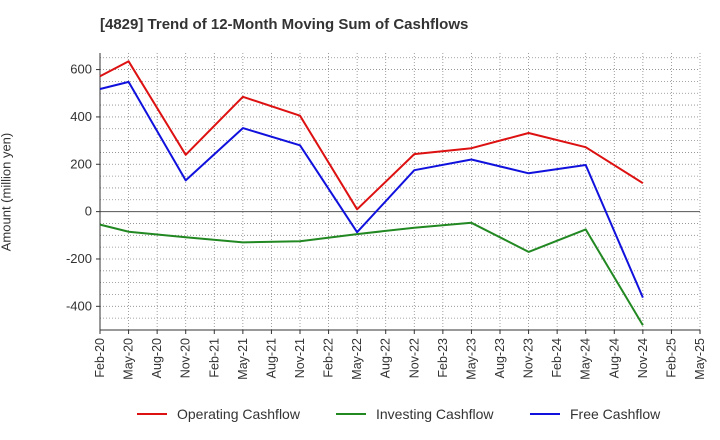  I want to click on x-tick-label-1: May-20, so click(129, 359).